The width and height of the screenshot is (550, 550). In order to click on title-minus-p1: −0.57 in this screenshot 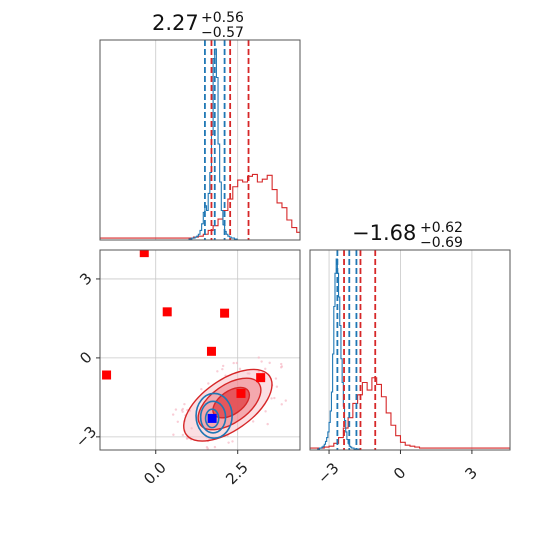, I will do `click(222, 33)`.